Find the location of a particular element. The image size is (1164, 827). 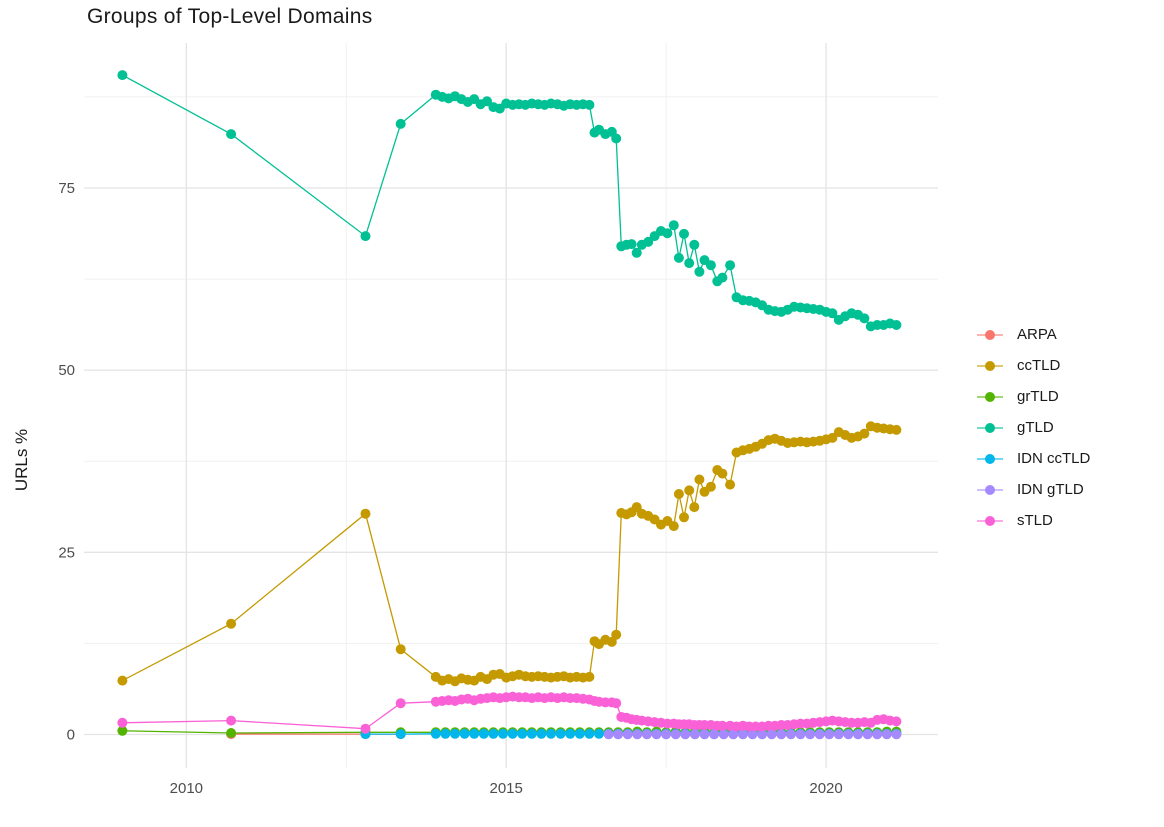

legend-item-stld: sTLD is located at coordinates (1033, 520).